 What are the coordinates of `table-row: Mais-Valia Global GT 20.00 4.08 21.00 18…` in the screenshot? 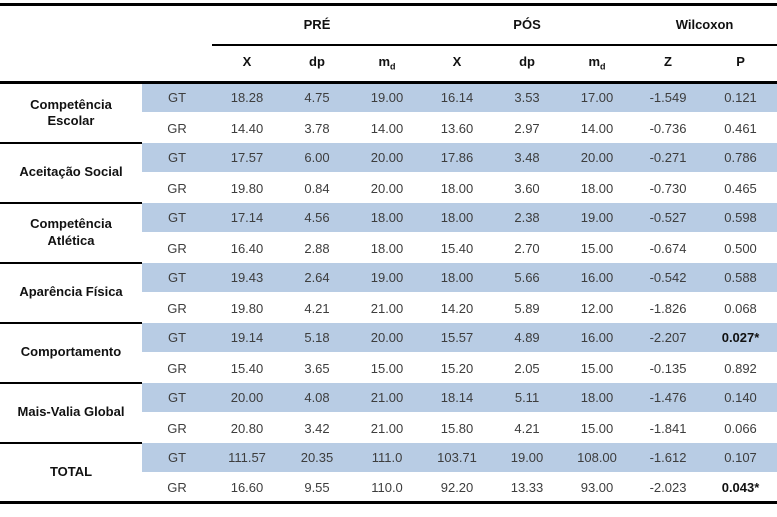 It's located at (388, 413).